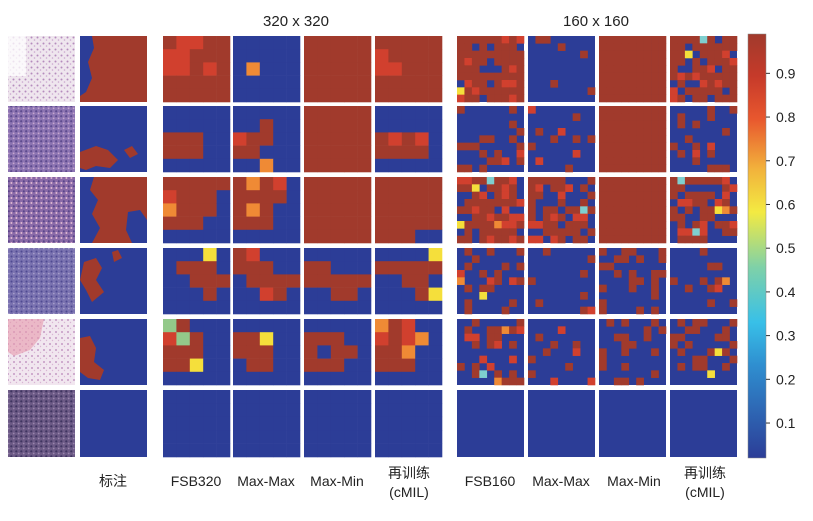 Image resolution: width=813 pixels, height=521 pixels. What do you see at coordinates (296, 21) in the screenshot?
I see `group-title-320: 320 x 320` at bounding box center [296, 21].